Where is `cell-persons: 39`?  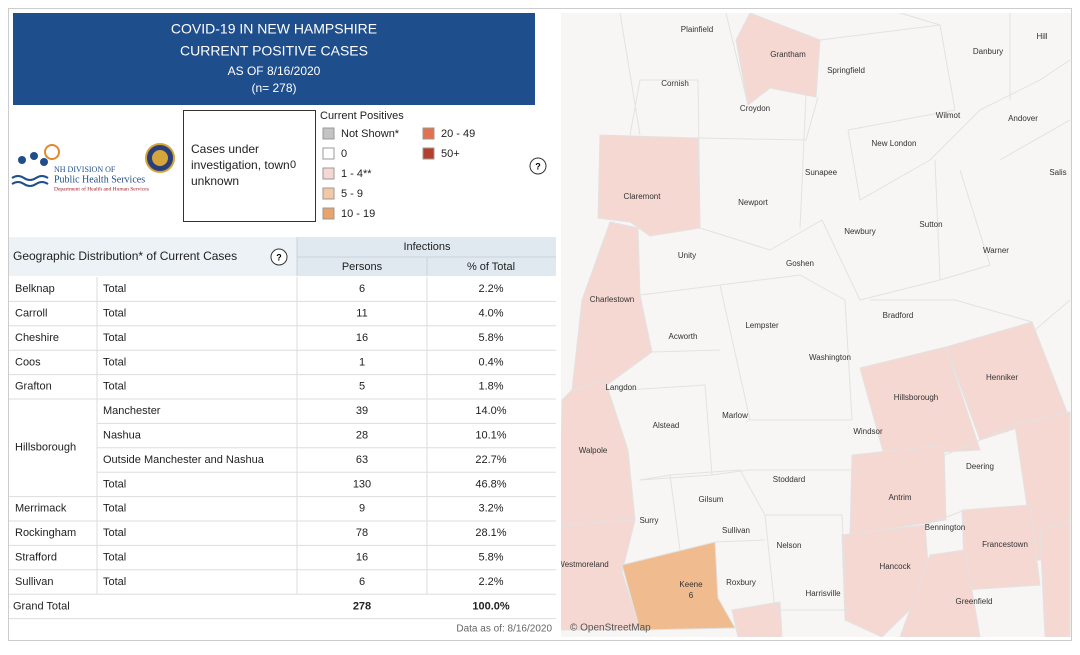 cell-persons: 39 is located at coordinates (362, 411).